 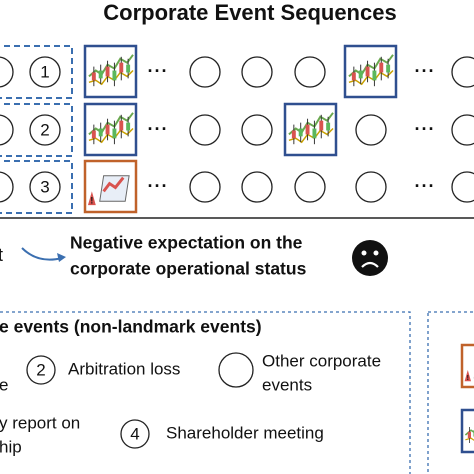 I want to click on event-number: 3, so click(x=44, y=186).